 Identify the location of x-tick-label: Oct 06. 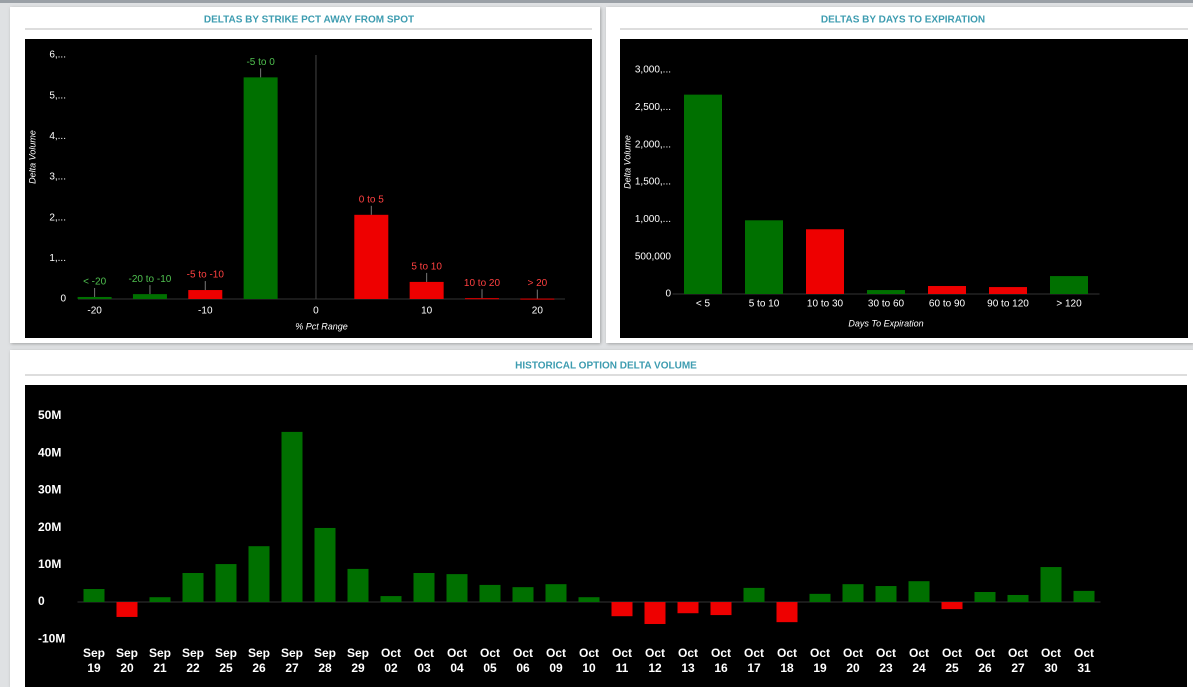
(523, 660).